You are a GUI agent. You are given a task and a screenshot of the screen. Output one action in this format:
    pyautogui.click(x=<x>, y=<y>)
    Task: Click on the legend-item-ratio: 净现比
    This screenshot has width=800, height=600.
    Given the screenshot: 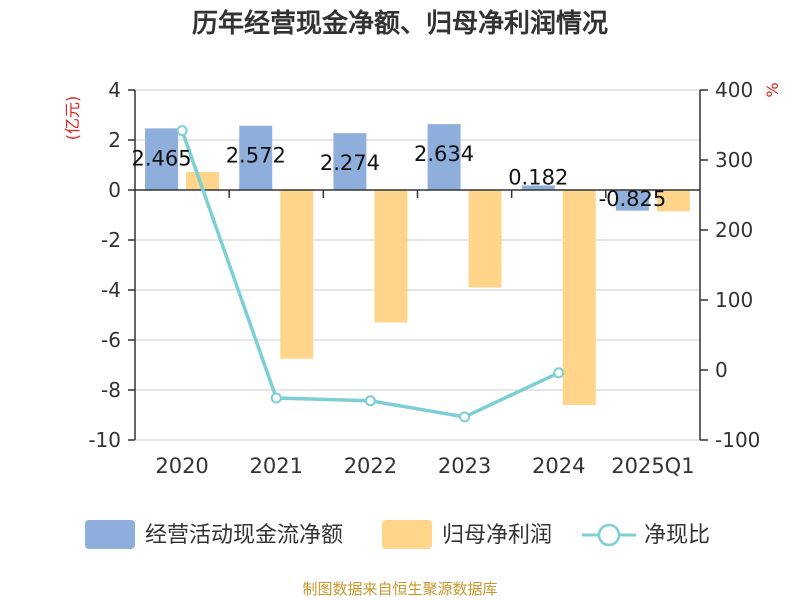 What is the action you would take?
    pyautogui.click(x=646, y=535)
    